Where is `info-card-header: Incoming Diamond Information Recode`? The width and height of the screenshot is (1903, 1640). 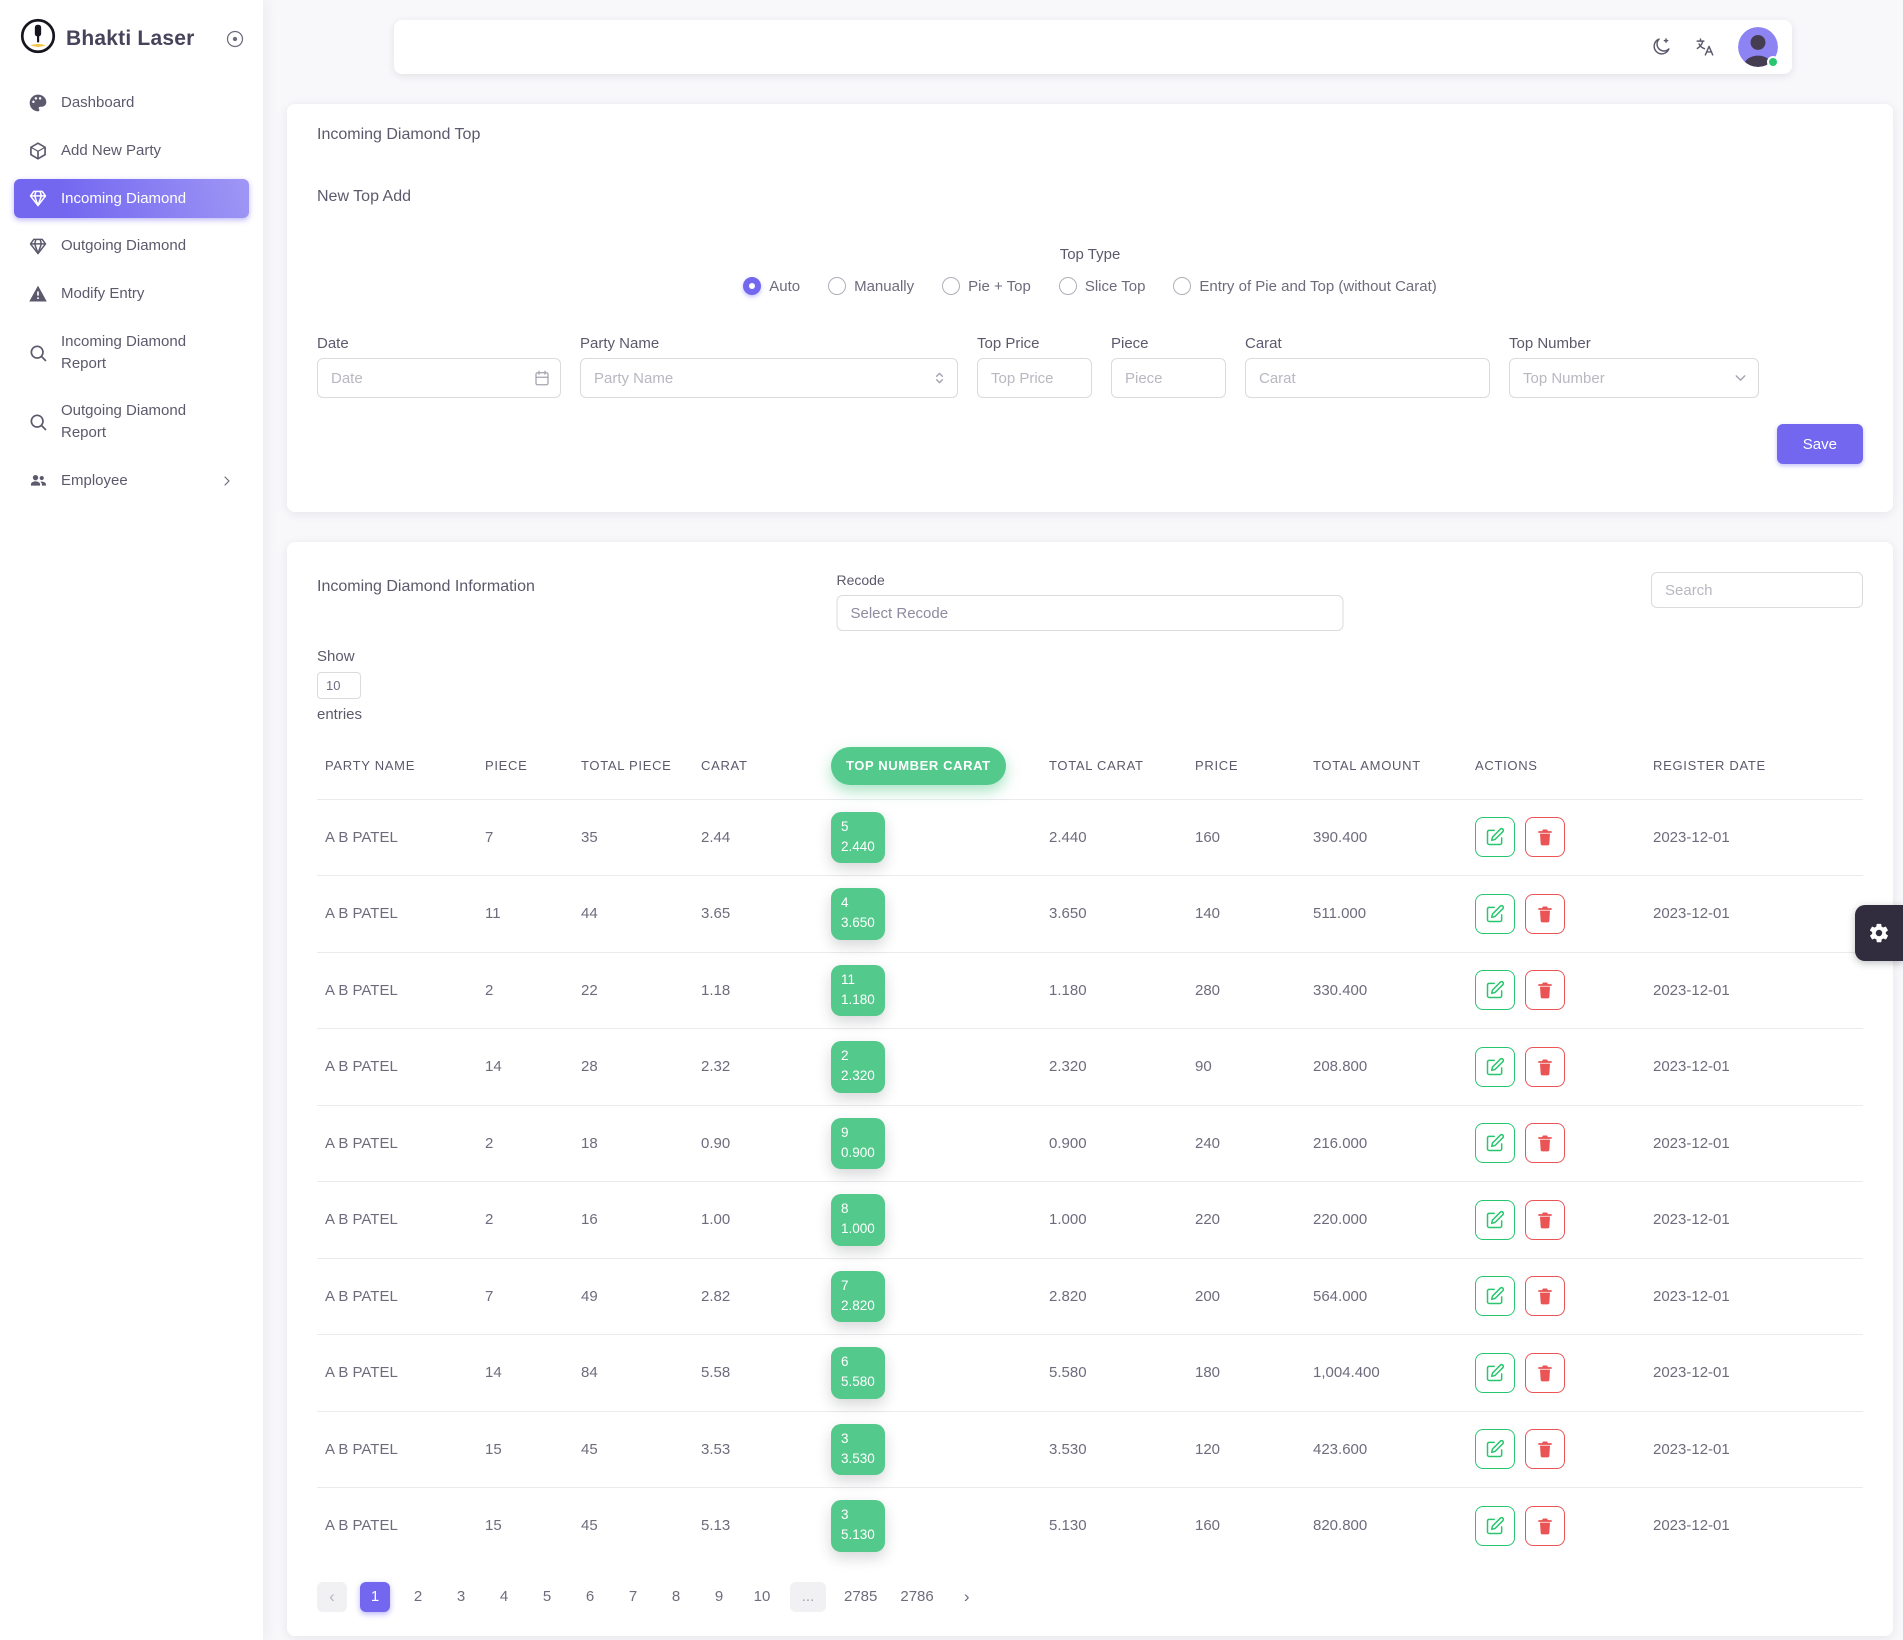
info-card-header: Incoming Diamond Information Recode is located at coordinates (1090, 606).